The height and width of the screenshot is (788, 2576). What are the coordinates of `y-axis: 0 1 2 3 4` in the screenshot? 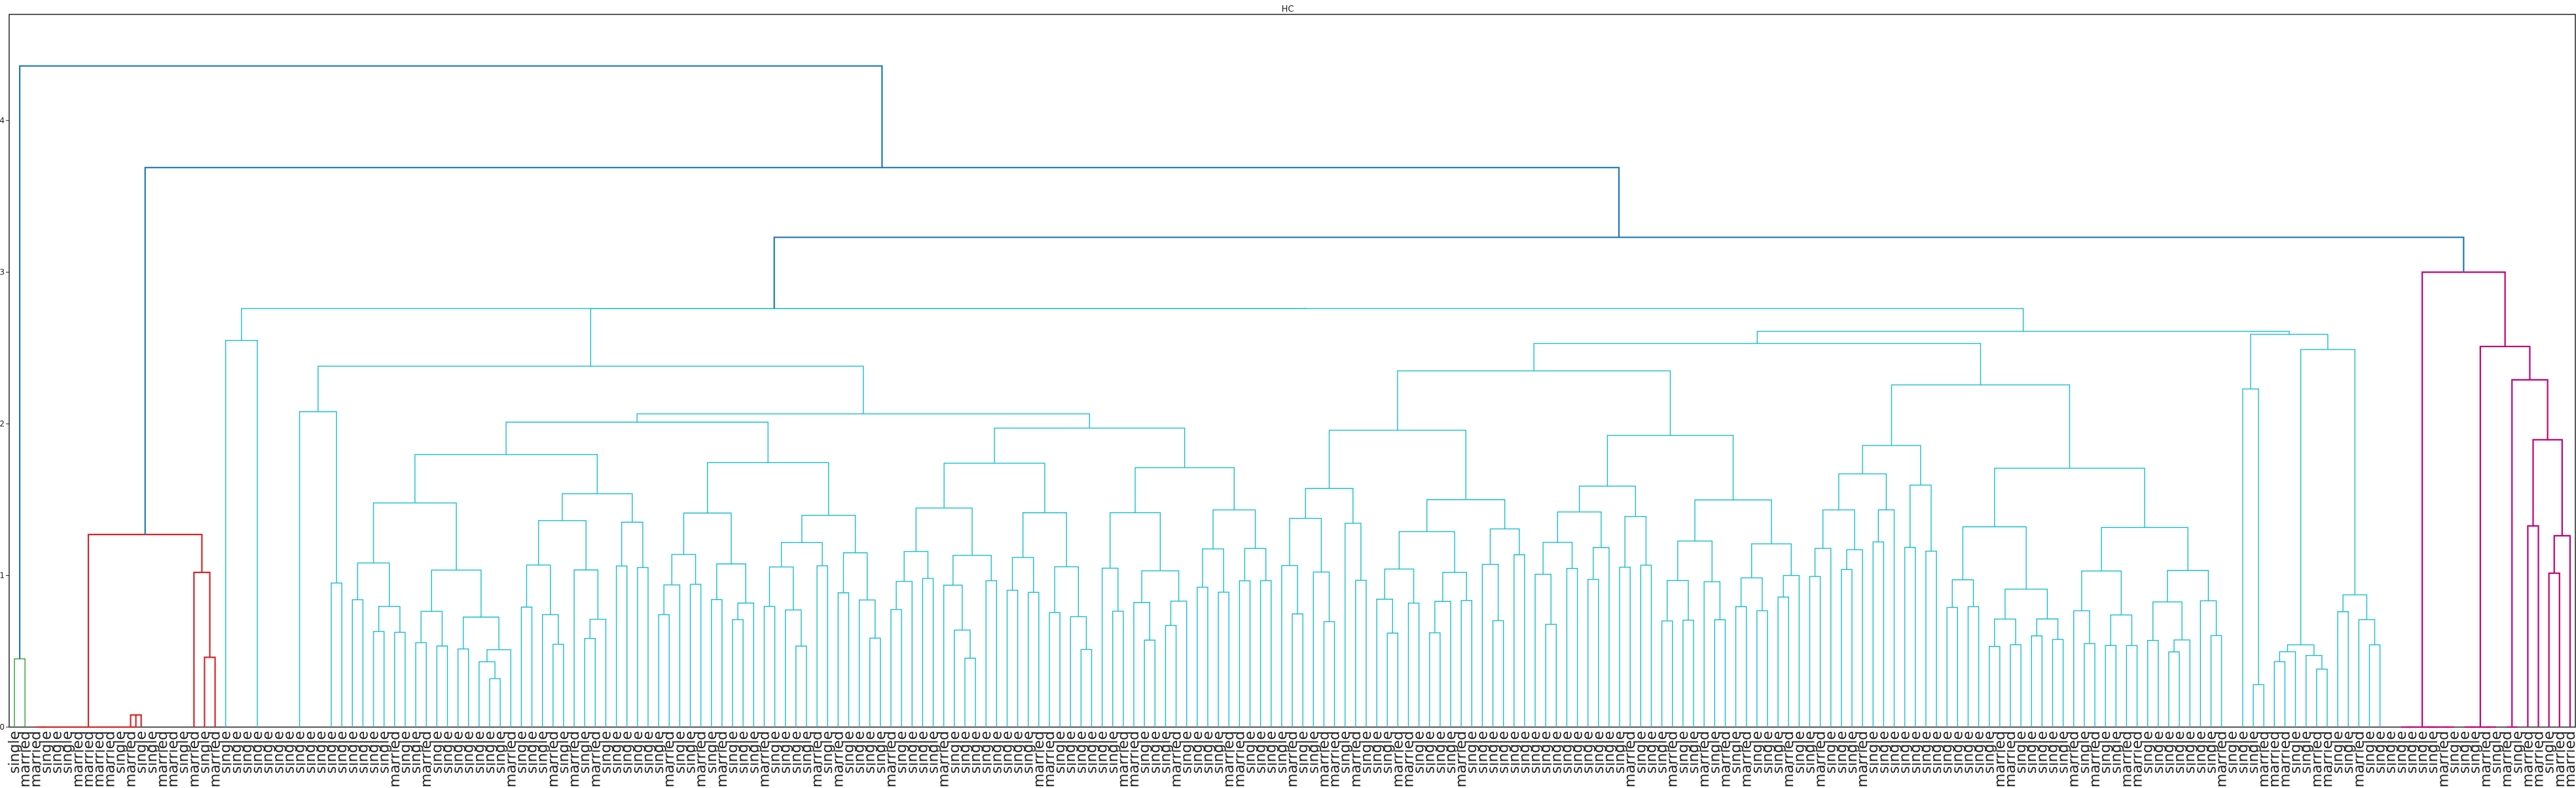 It's located at (4, 424).